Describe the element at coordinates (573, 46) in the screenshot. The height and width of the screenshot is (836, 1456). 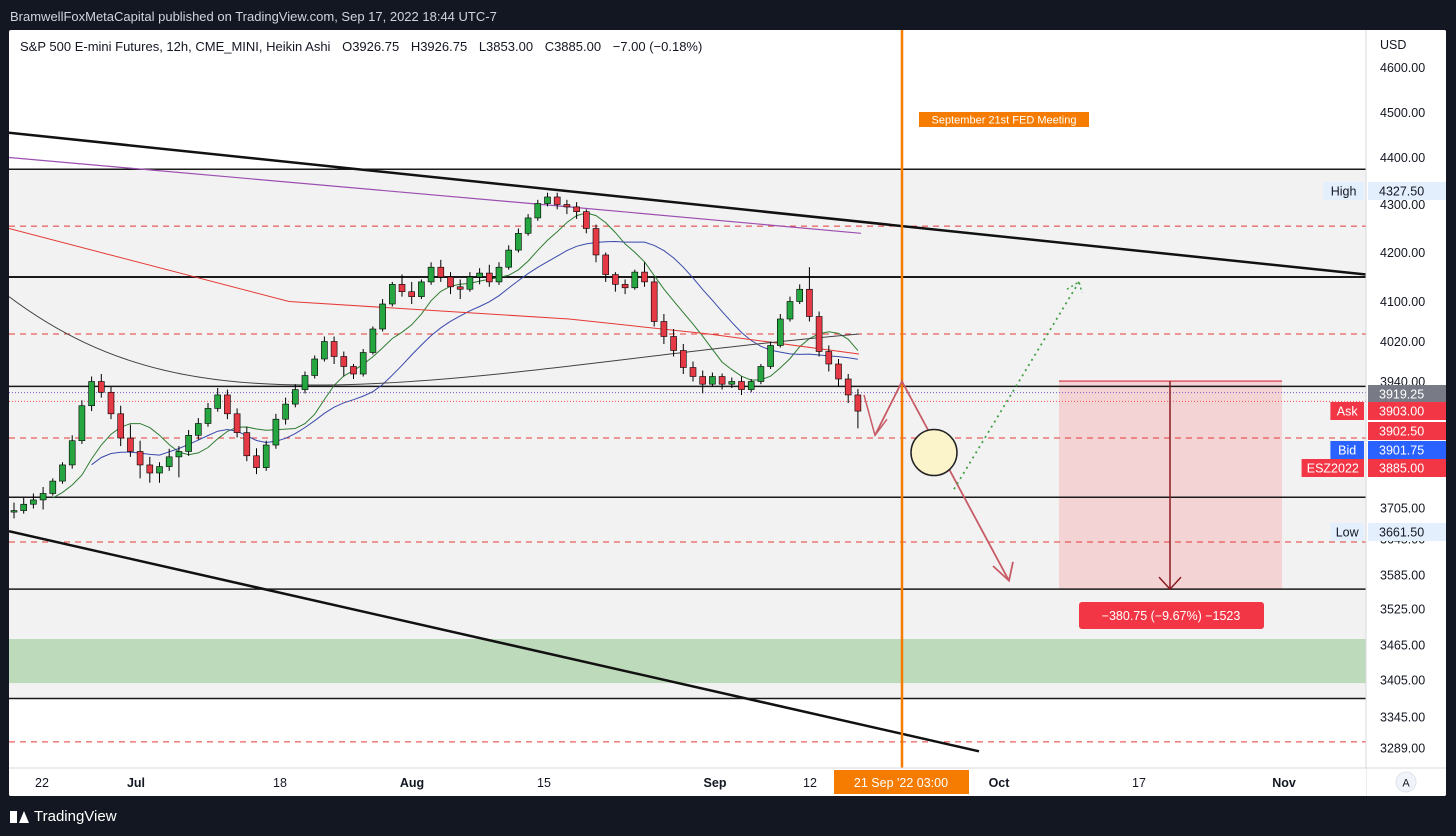
I see `ohlc-close: C3885.00` at that location.